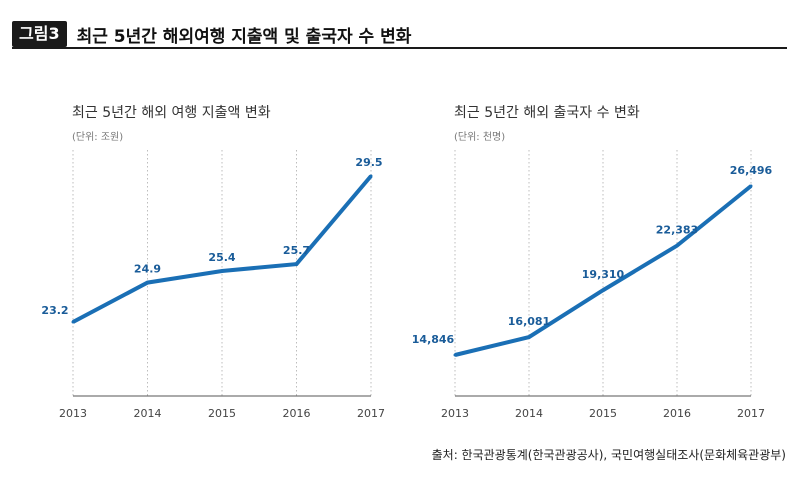  Describe the element at coordinates (244, 36) in the screenshot. I see `figure-title: 최근 5년간 해외여행 지출액 및 출국자 수 변화` at that location.